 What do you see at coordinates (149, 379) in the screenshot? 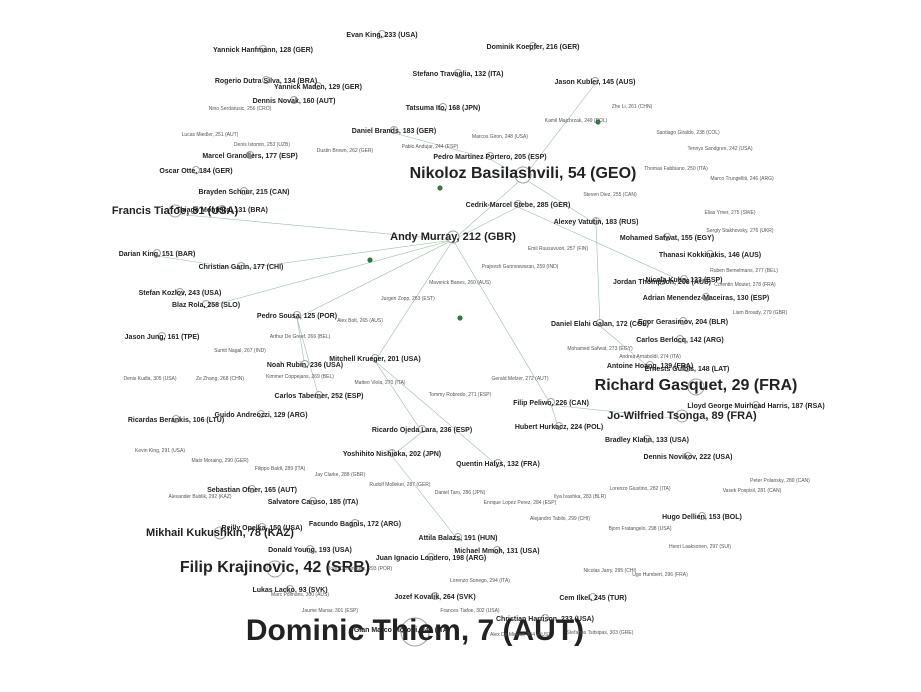
I see `tiny-node-label: Denis Kudla, 305 (USA)` at bounding box center [149, 379].